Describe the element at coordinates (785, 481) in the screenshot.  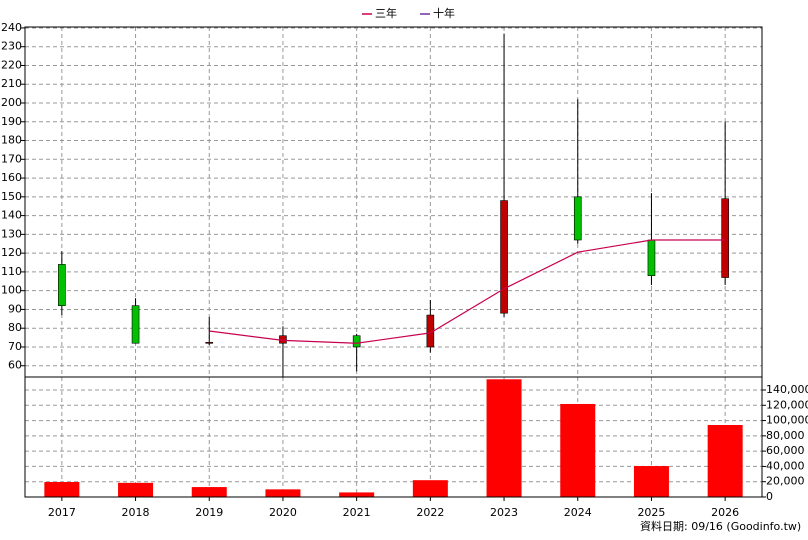
I see `y2-tick-label: 20,000` at that location.